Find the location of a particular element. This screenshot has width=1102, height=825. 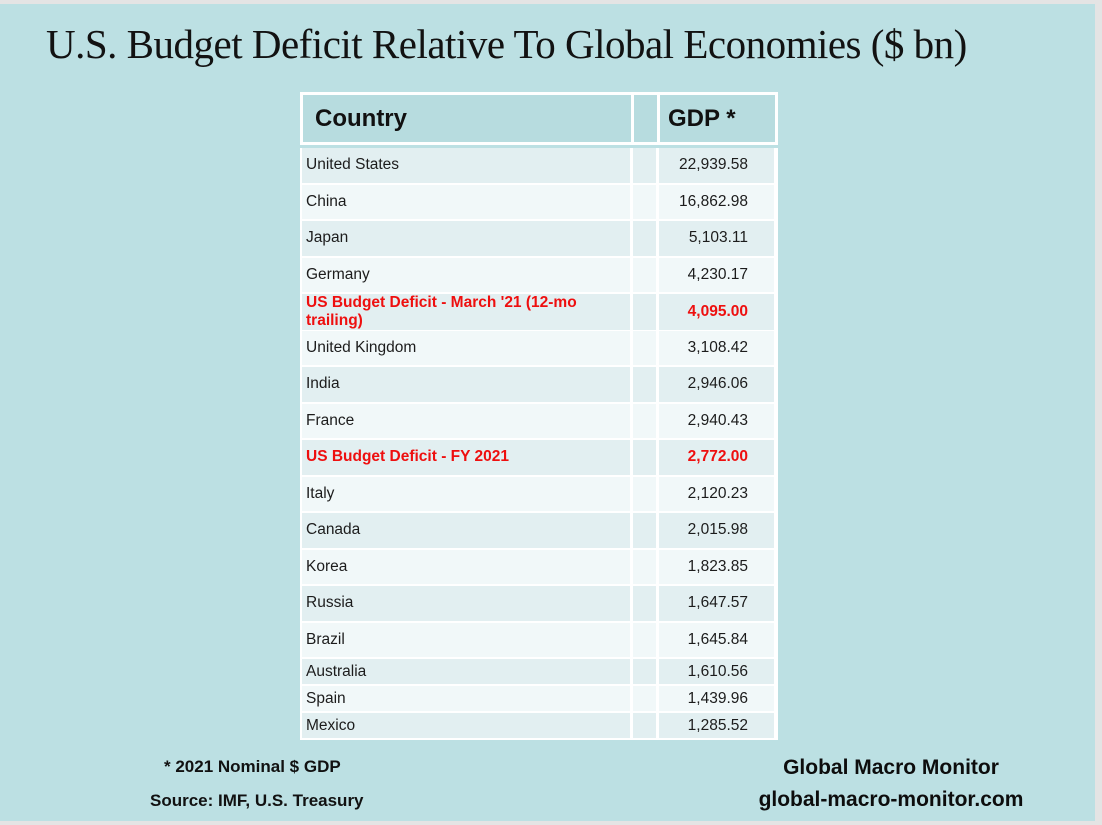

country-cell: Mexico is located at coordinates (466, 725).